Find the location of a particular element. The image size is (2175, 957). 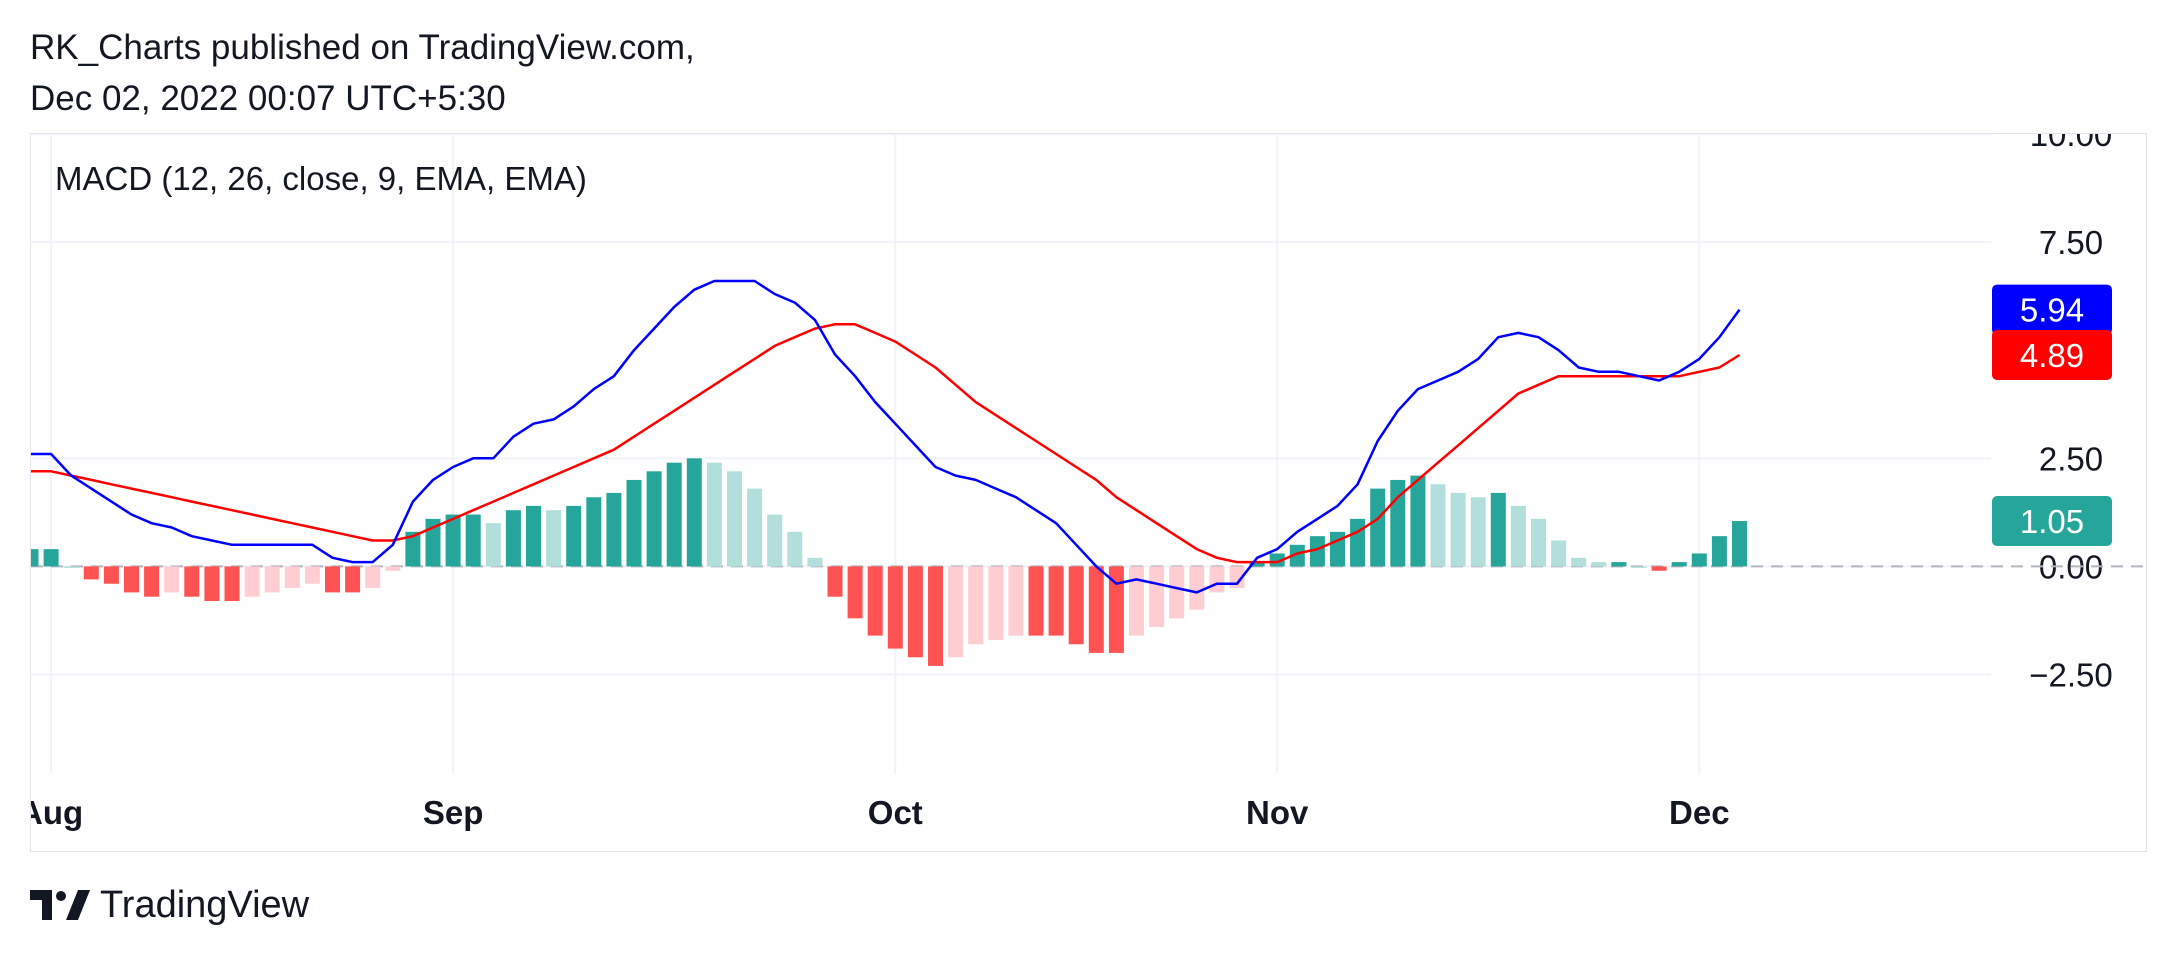

x-tick-label: Sep is located at coordinates (453, 812).